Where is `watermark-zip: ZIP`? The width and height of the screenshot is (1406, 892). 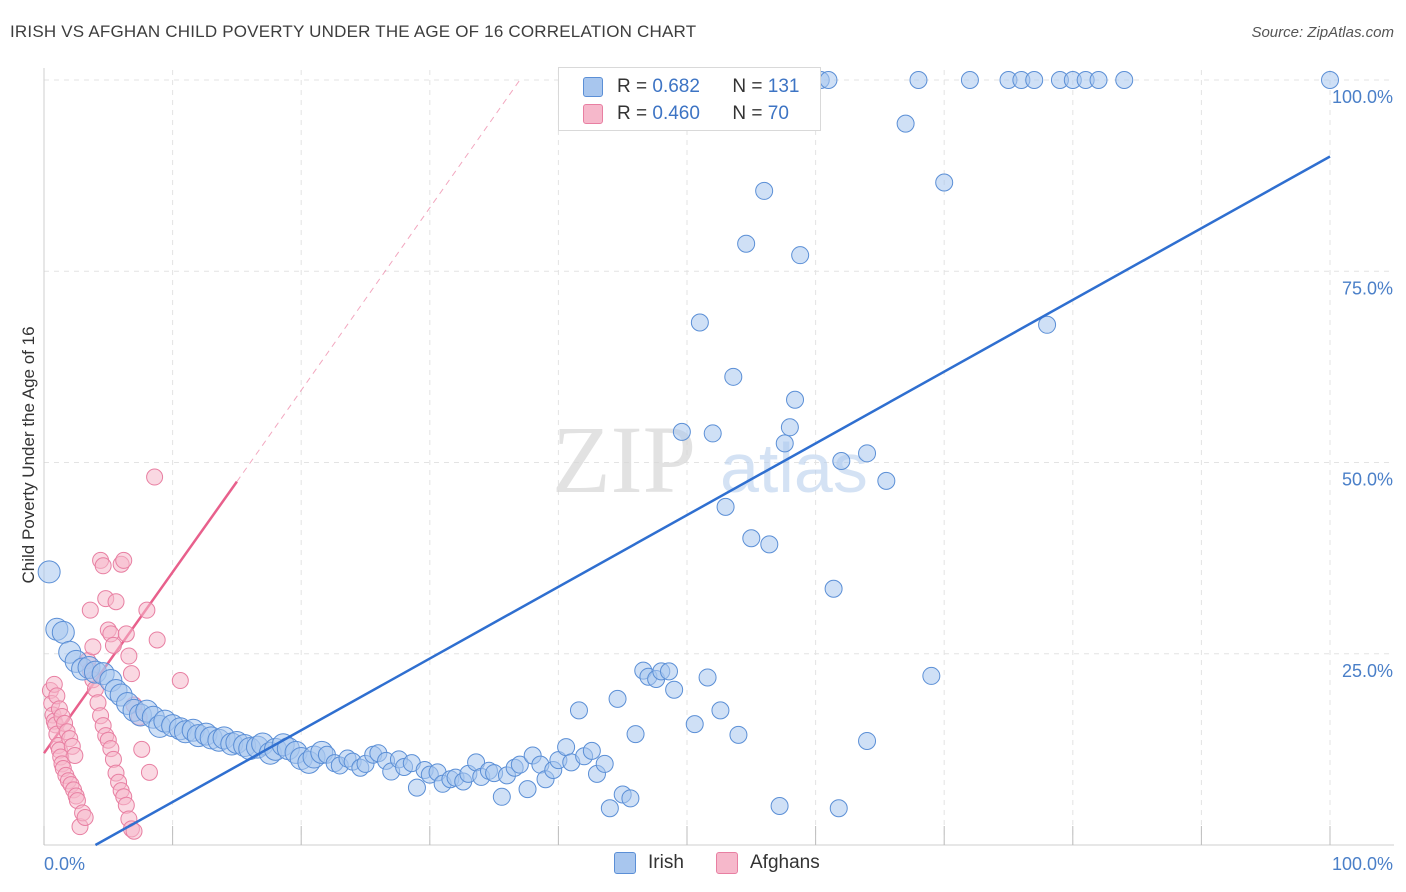 watermark-zip: ZIP is located at coordinates (624, 459).